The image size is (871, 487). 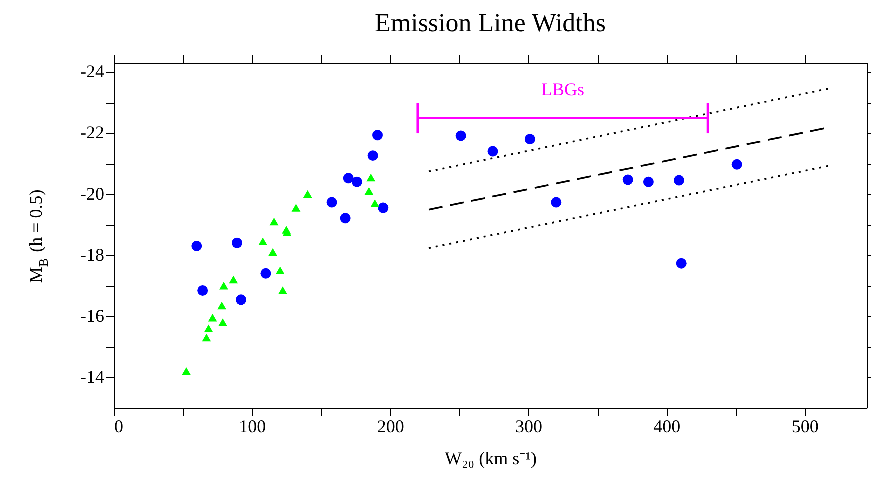 What do you see at coordinates (92, 72) in the screenshot?
I see `y-tick-label: -24` at bounding box center [92, 72].